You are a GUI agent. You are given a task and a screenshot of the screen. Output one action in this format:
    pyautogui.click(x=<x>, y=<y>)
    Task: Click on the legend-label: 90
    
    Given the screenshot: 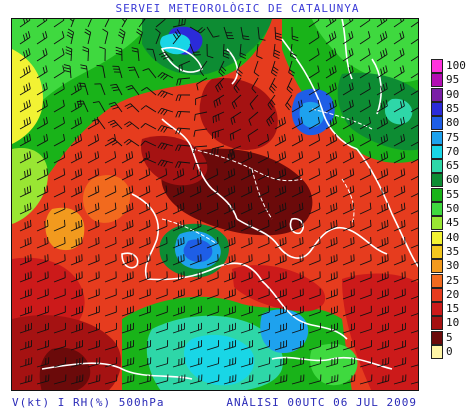 What is the action you would take?
    pyautogui.click(x=453, y=94)
    